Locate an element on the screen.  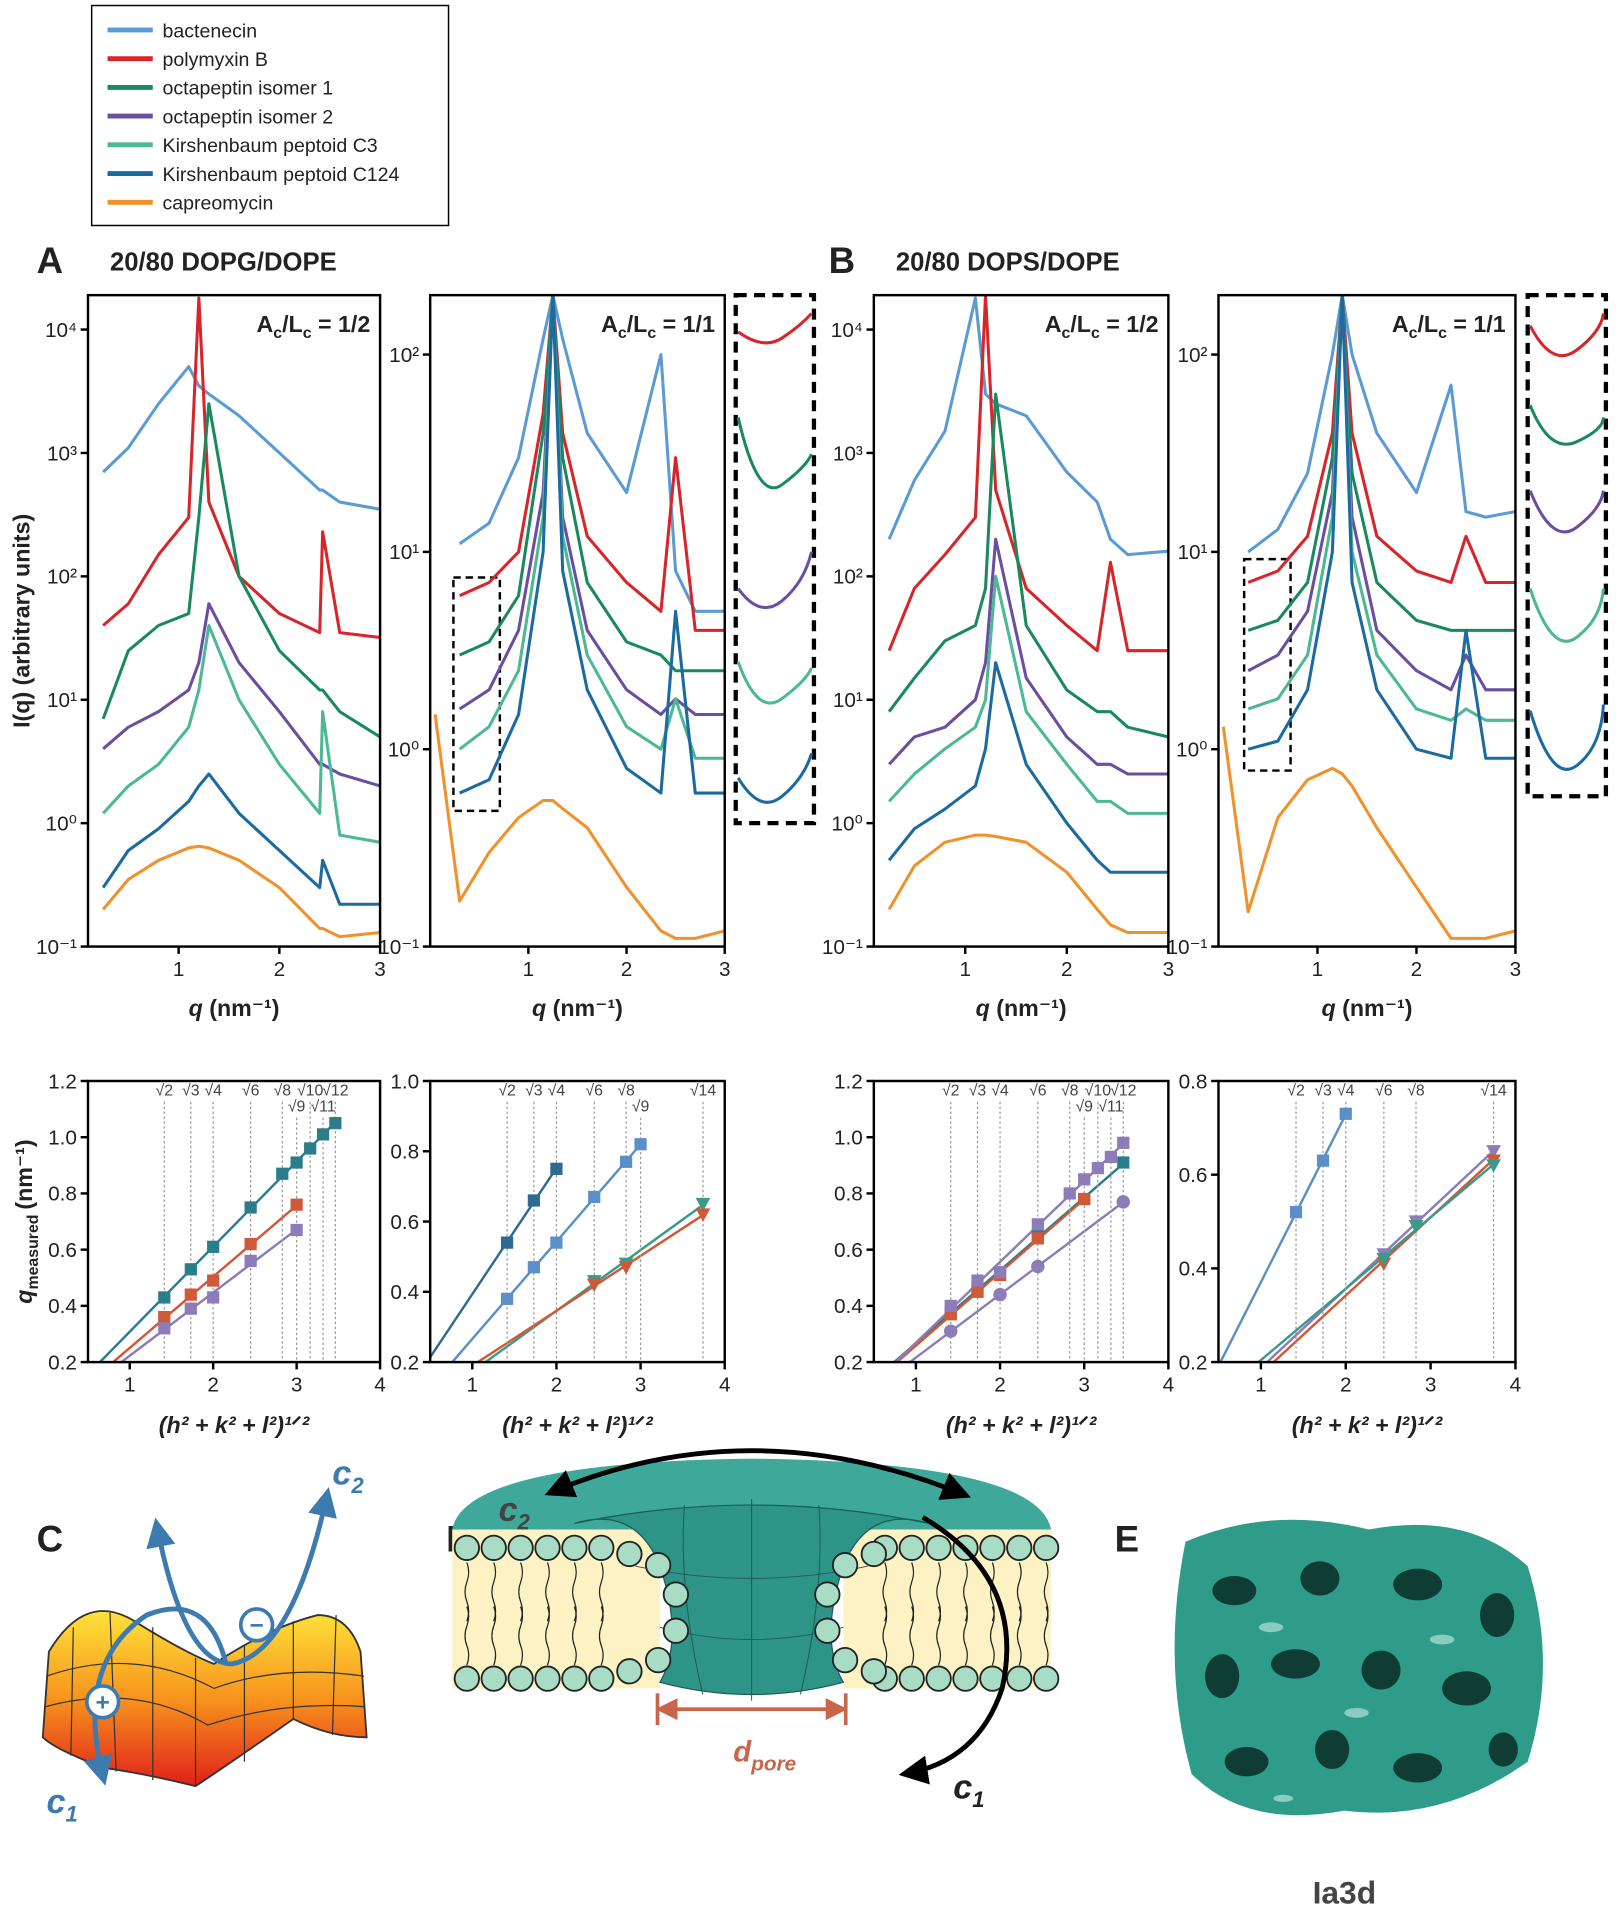
x-tick-label: 1 is located at coordinates (179, 969).